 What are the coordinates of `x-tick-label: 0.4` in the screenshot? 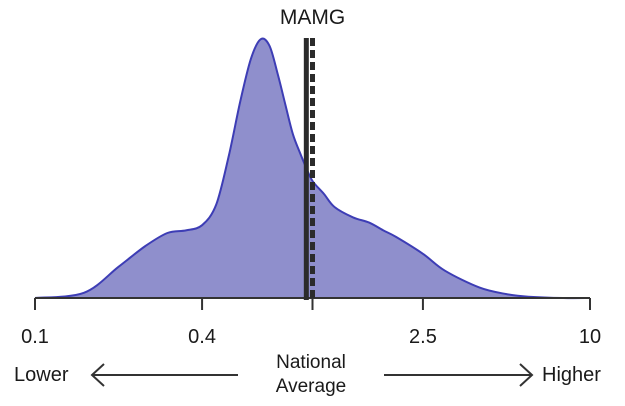 It's located at (202, 337).